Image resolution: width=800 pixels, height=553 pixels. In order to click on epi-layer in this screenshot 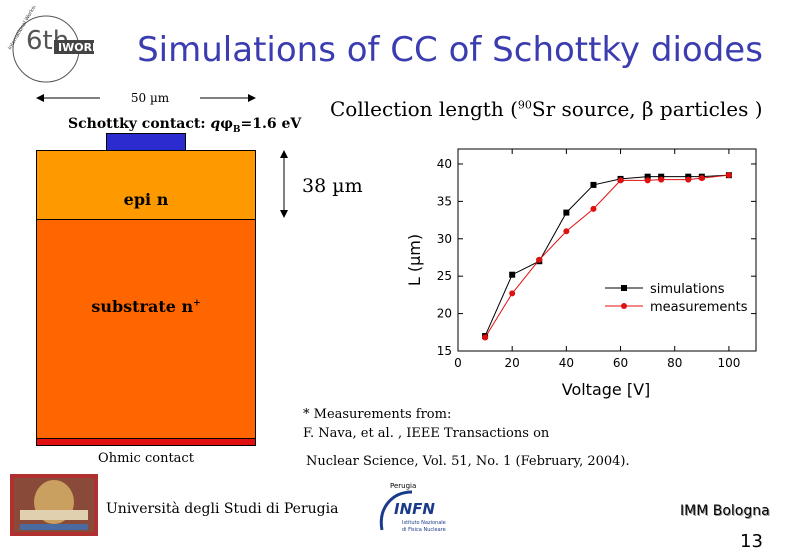, I will do `click(146, 185)`.